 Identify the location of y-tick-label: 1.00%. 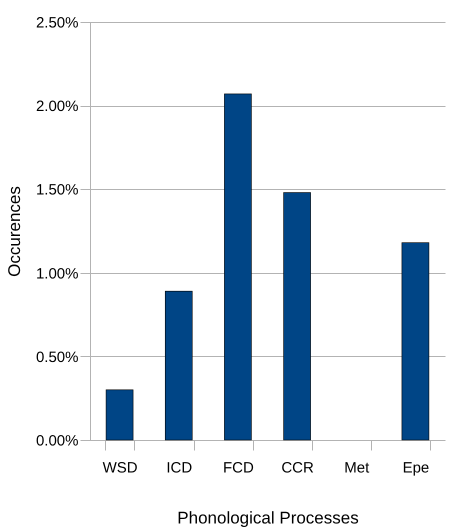
(57, 273).